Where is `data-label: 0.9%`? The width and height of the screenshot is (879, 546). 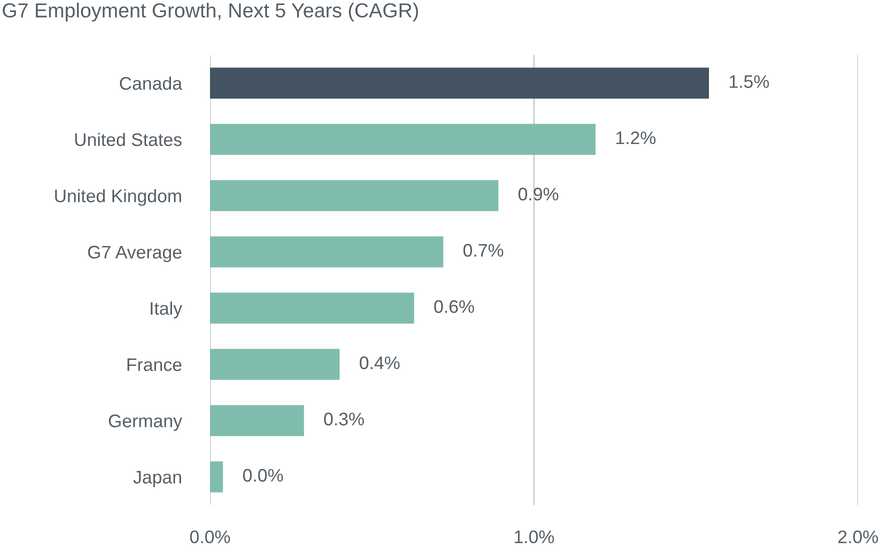
data-label: 0.9% is located at coordinates (538, 194).